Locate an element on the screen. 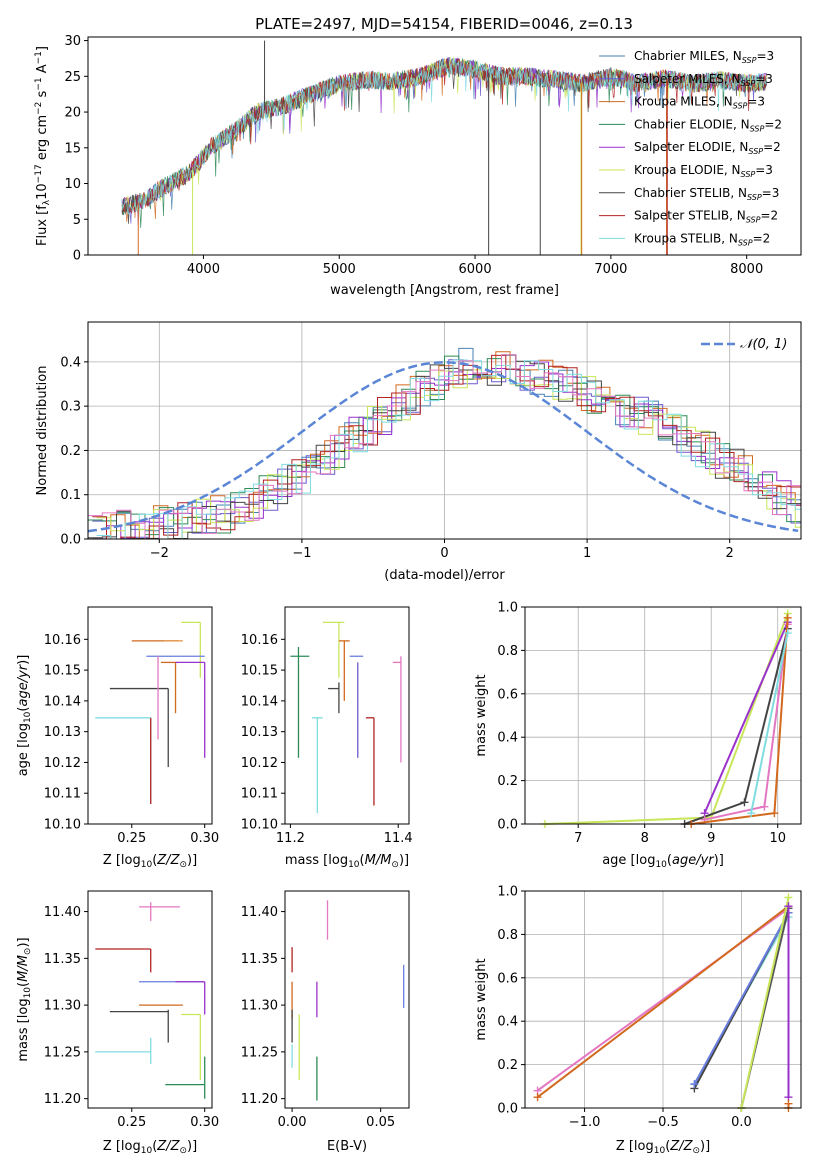 The width and height of the screenshot is (819, 1170). legend-entry: Chabrier MILES, NSSP=3 is located at coordinates (704, 57).